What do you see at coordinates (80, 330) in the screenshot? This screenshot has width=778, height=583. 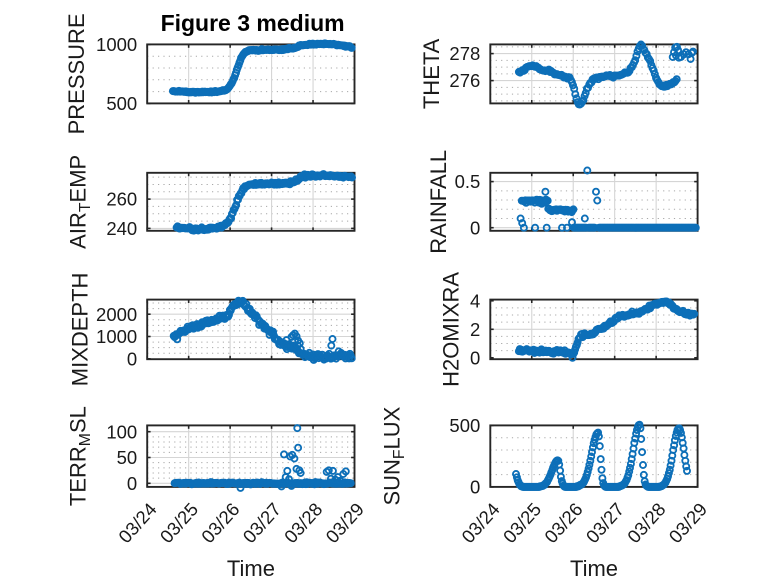 I see `svg-text: MIXDEPTH` at bounding box center [80, 330].